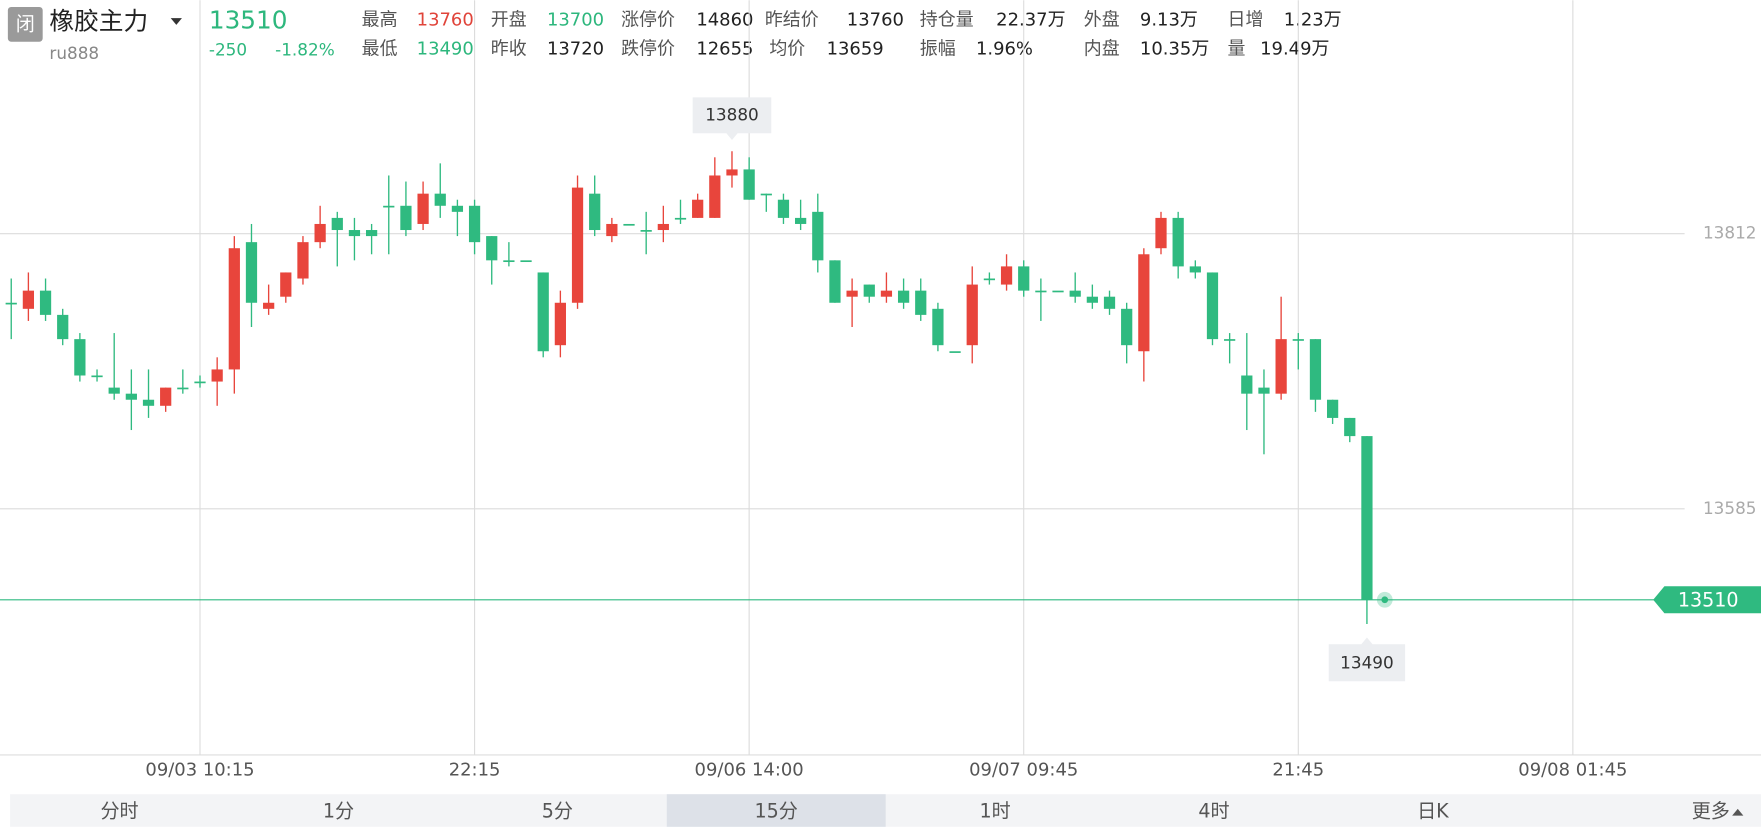 Image resolution: width=1761 pixels, height=831 pixels. What do you see at coordinates (776, 811) in the screenshot?
I see `tab: 15分` at bounding box center [776, 811].